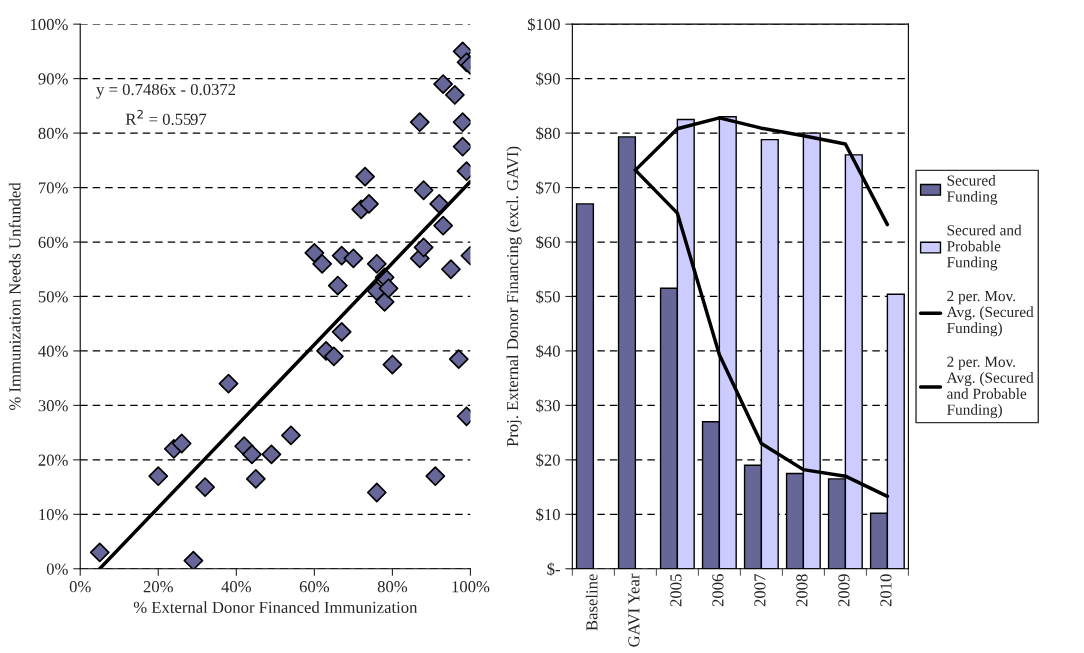 The height and width of the screenshot is (653, 1084). What do you see at coordinates (53, 515) in the screenshot?
I see `y-tick-label: 10%` at bounding box center [53, 515].